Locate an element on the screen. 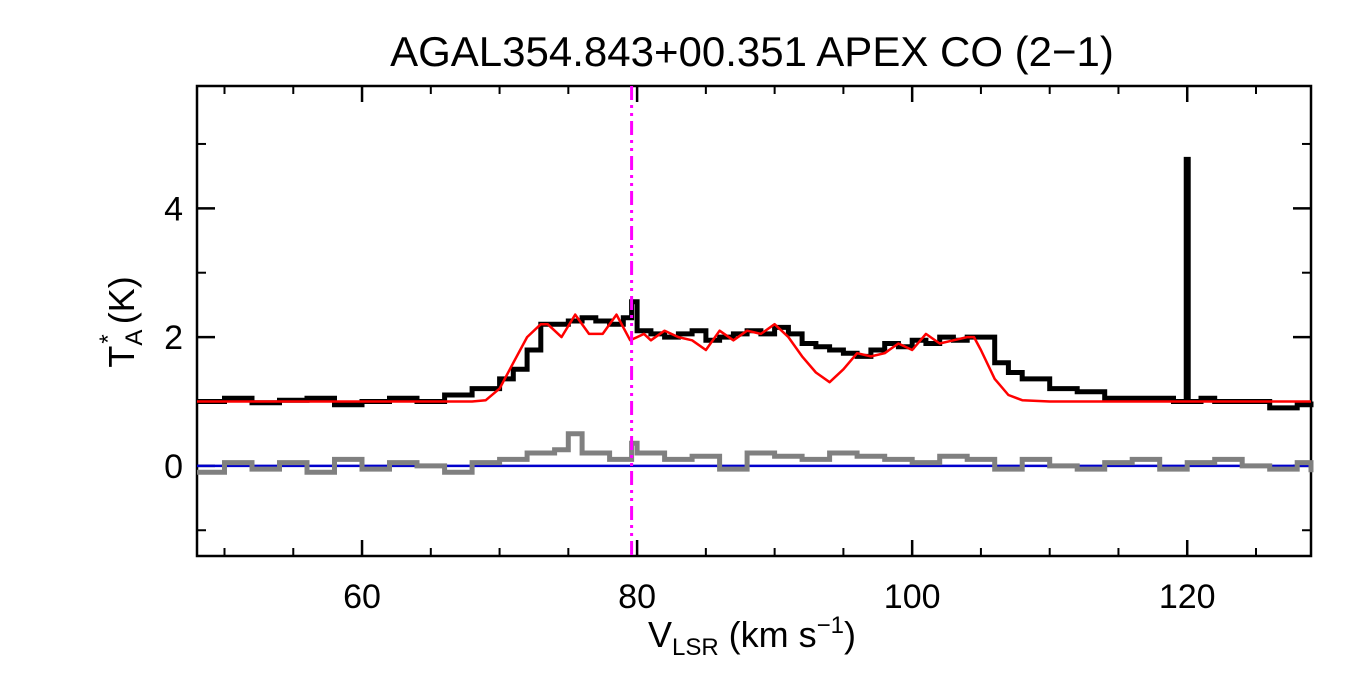  y-tick-label: 0 is located at coordinates (173, 467).